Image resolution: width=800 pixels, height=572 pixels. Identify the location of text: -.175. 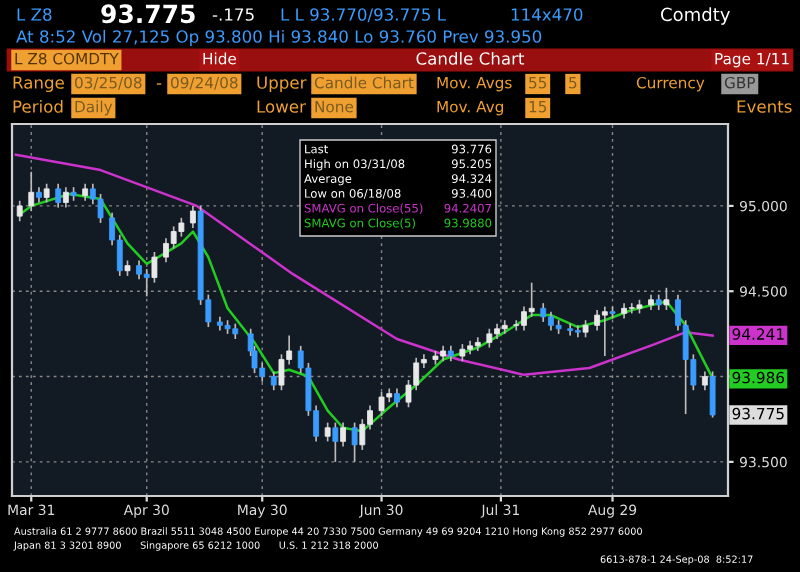
(233, 14).